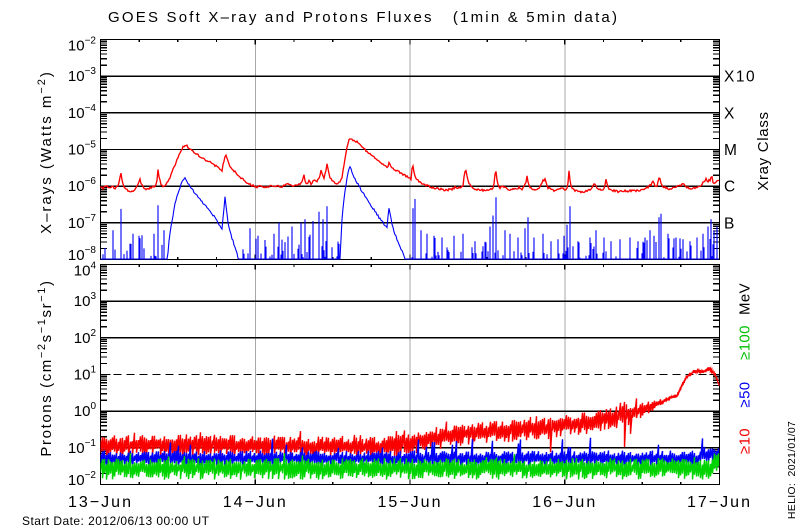 This screenshot has width=800, height=530. What do you see at coordinates (740, 77) in the screenshot?
I see `svg-text: X10` at bounding box center [740, 77].